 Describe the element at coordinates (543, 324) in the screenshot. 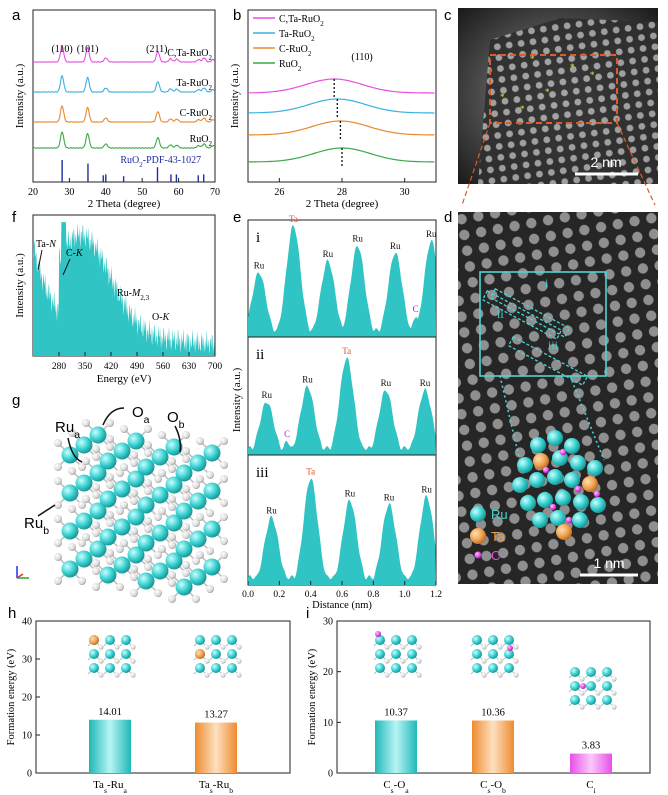

I see `analysis-box` at that location.